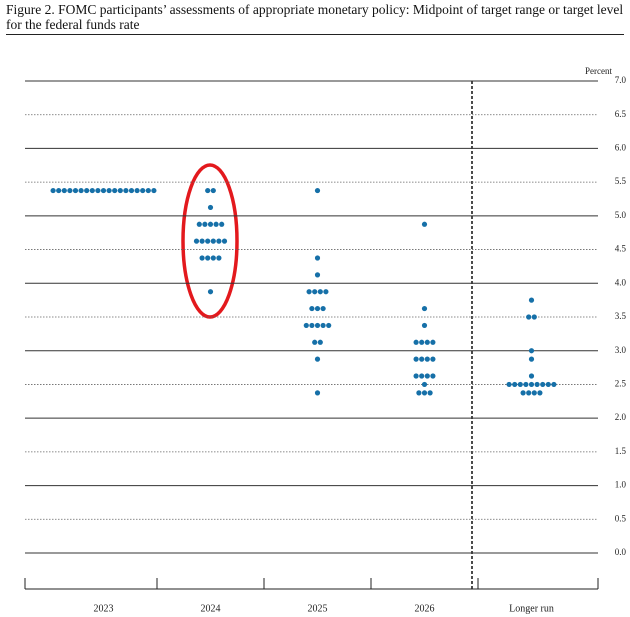 This screenshot has height=617, width=630. Describe the element at coordinates (318, 608) in the screenshot. I see `x-tick-label: 2025` at that location.